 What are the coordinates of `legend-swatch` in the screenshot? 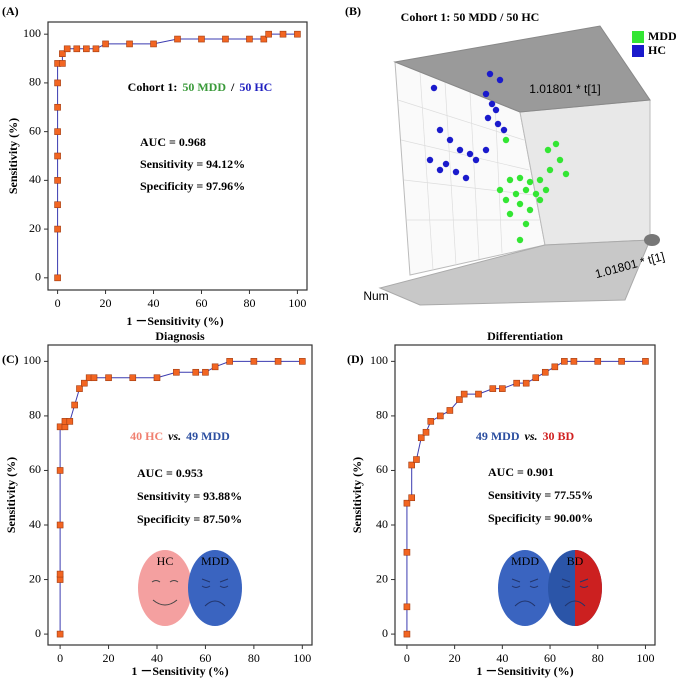 It's located at (638, 37).